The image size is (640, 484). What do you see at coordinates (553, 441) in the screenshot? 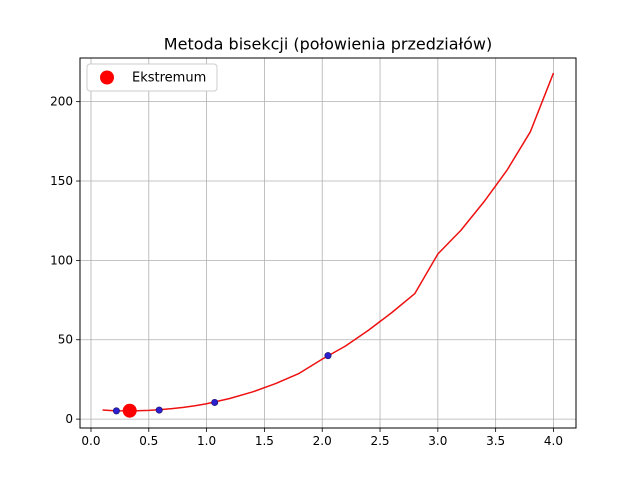
I see `x-tick-label: 4.0` at bounding box center [553, 441].